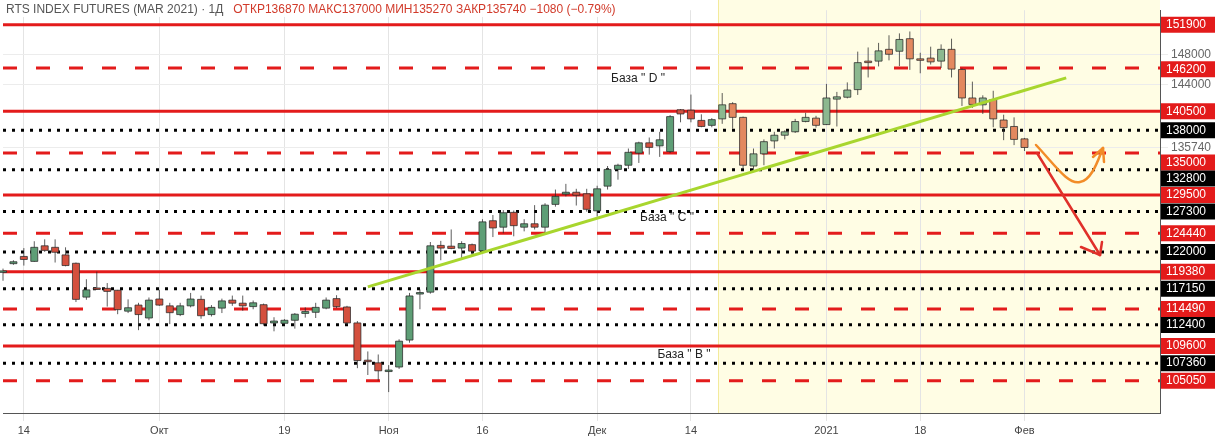  Describe the element at coordinates (597, 429) in the screenshot. I see `x-tick-label: Дек` at that location.